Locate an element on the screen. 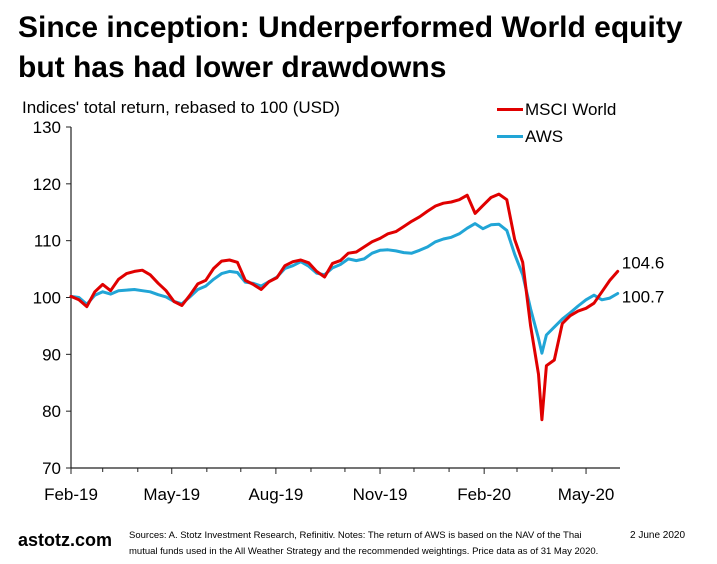 The image size is (717, 564). legend-item-msci-world: MSCI World is located at coordinates (556, 109).